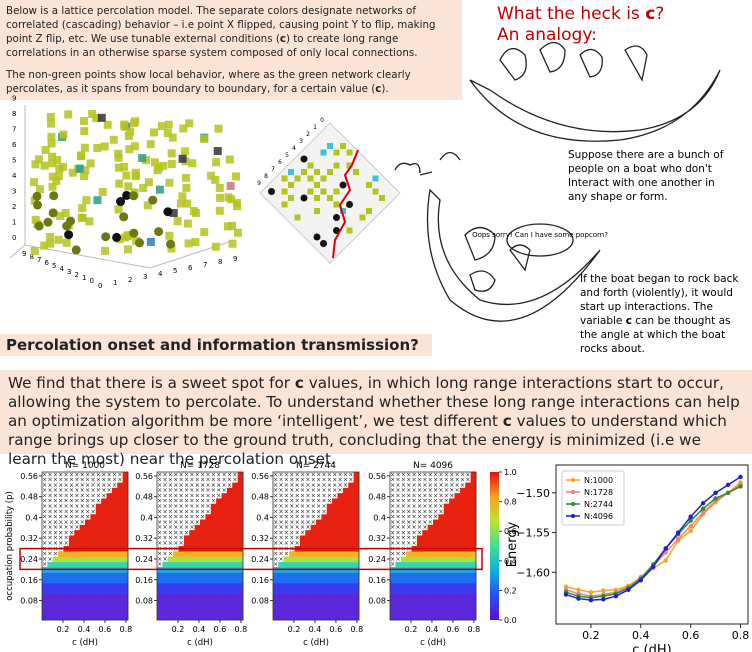  I want to click on colorbar-tick-label: 1.0, so click(510, 472).